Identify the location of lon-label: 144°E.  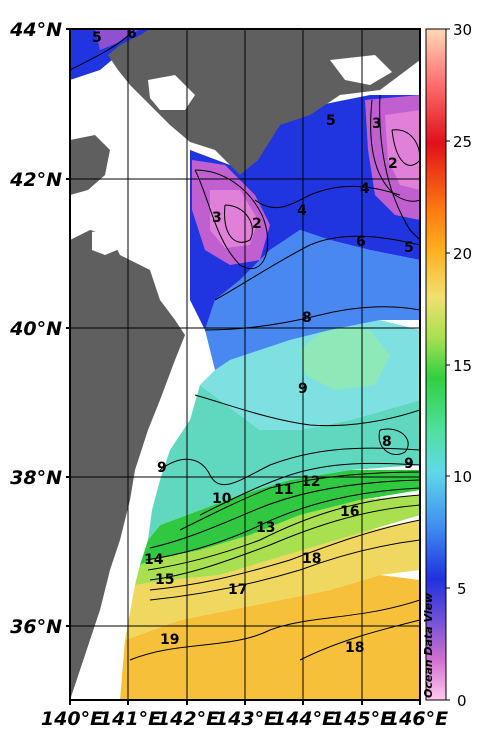
(304, 719).